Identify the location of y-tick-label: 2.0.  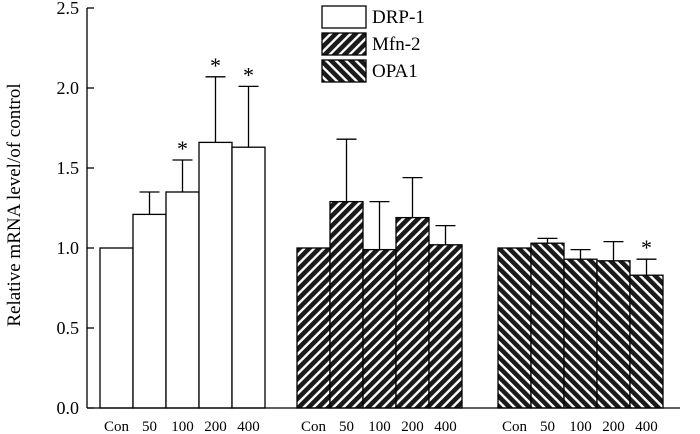
(68, 88).